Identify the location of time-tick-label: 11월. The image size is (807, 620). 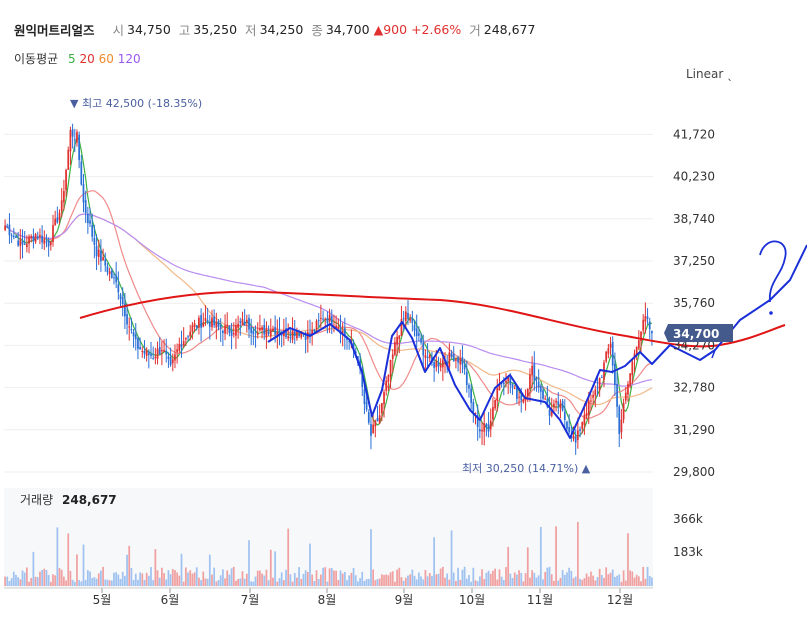
(540, 600).